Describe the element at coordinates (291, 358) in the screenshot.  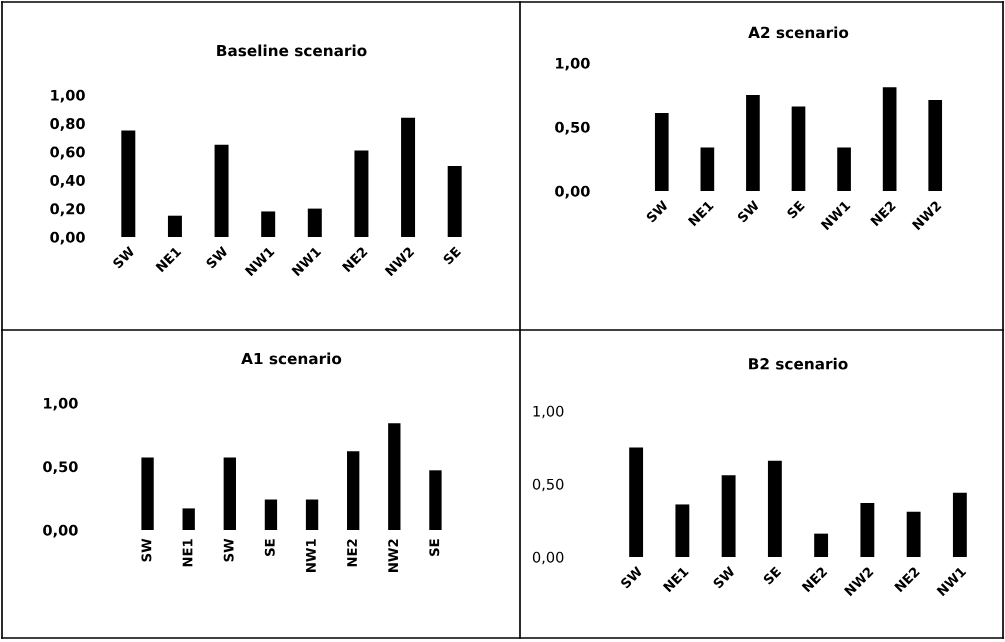
I see `chart-title: A1 scenario` at that location.